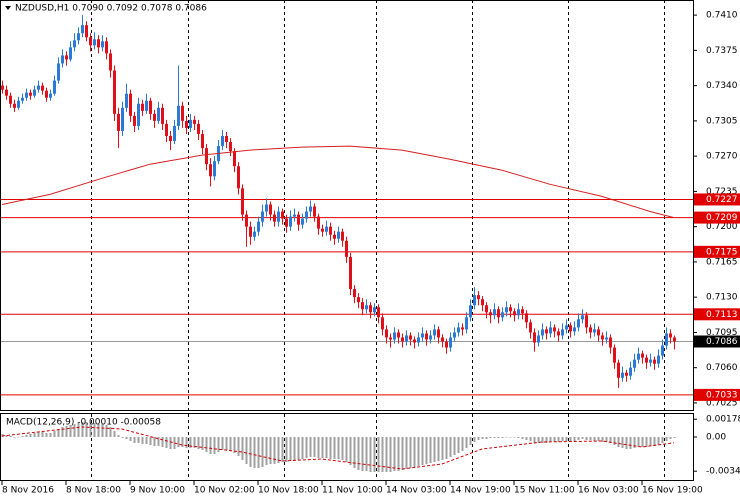  Describe the element at coordinates (722, 333) in the screenshot. I see `y-tick-label: 0.7095` at that location.